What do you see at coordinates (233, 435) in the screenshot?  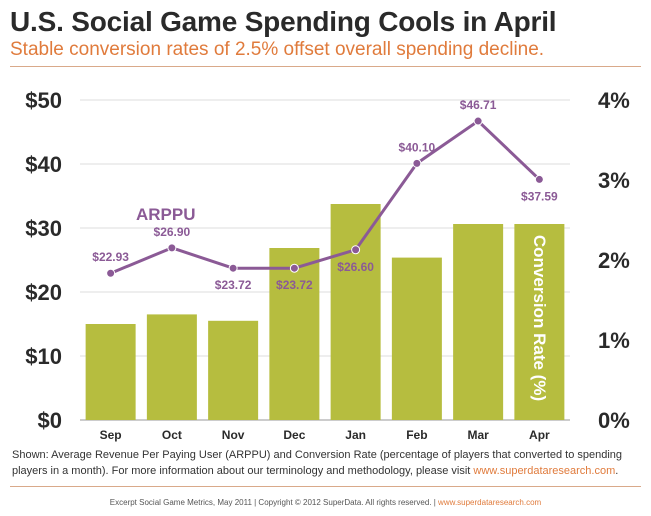 I see `x-tick-label: Nov` at bounding box center [233, 435].